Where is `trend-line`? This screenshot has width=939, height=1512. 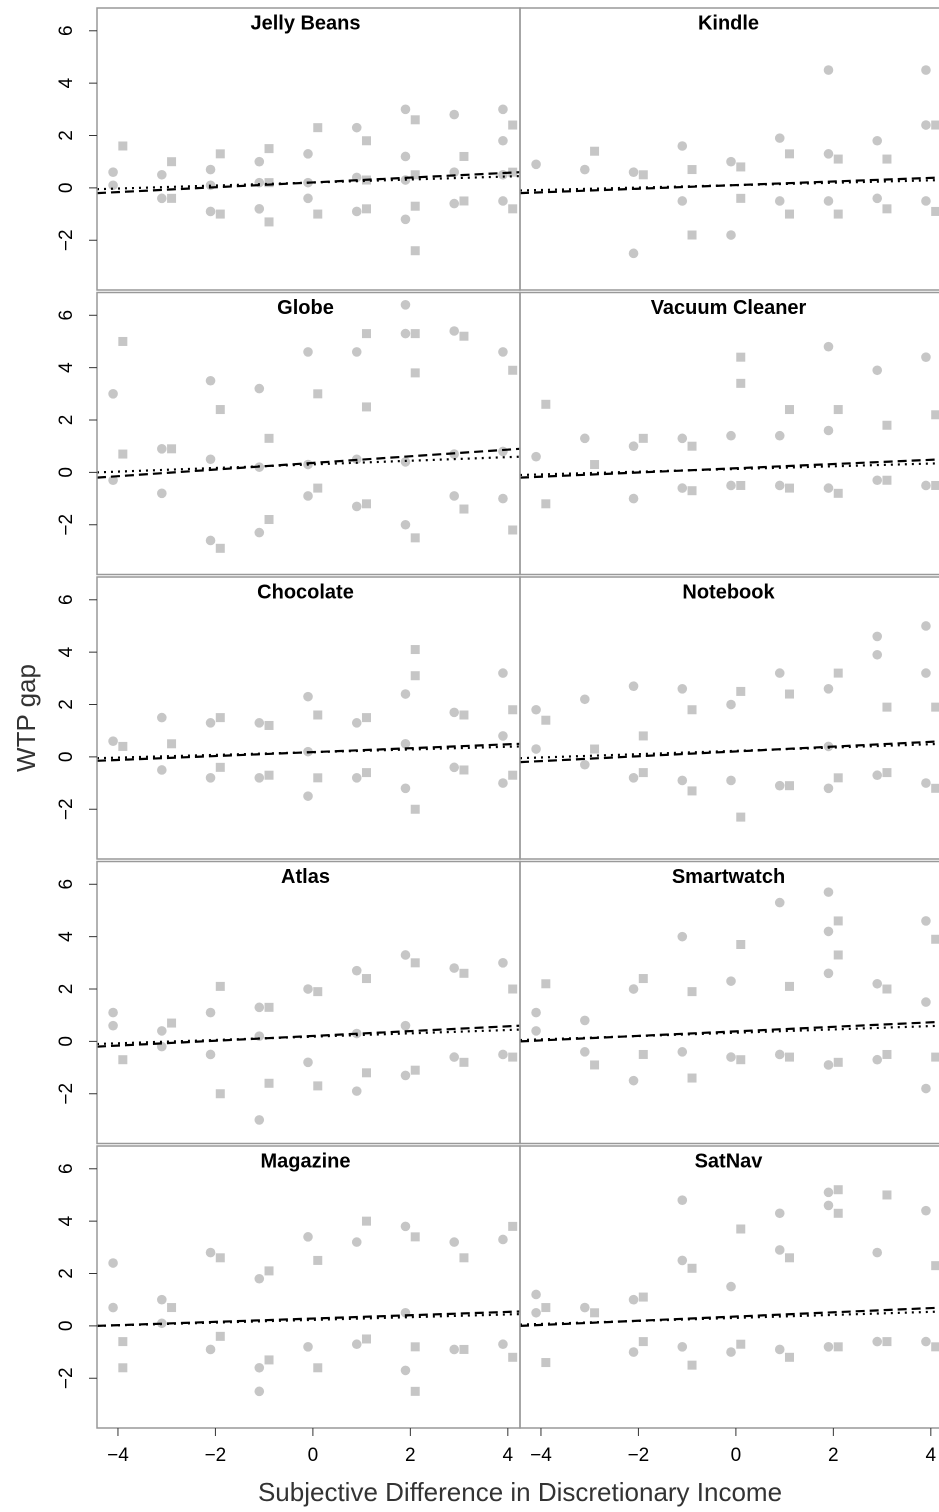 trend-line is located at coordinates (729, 469).